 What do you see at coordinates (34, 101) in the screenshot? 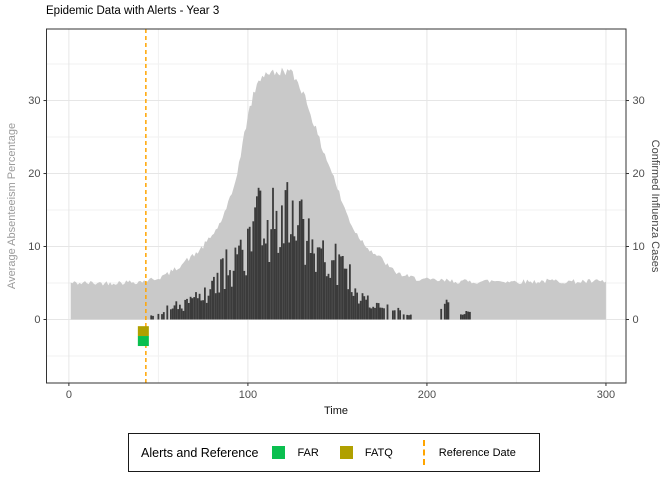
I see `y-axis-tick-label-left: 30` at bounding box center [34, 101].